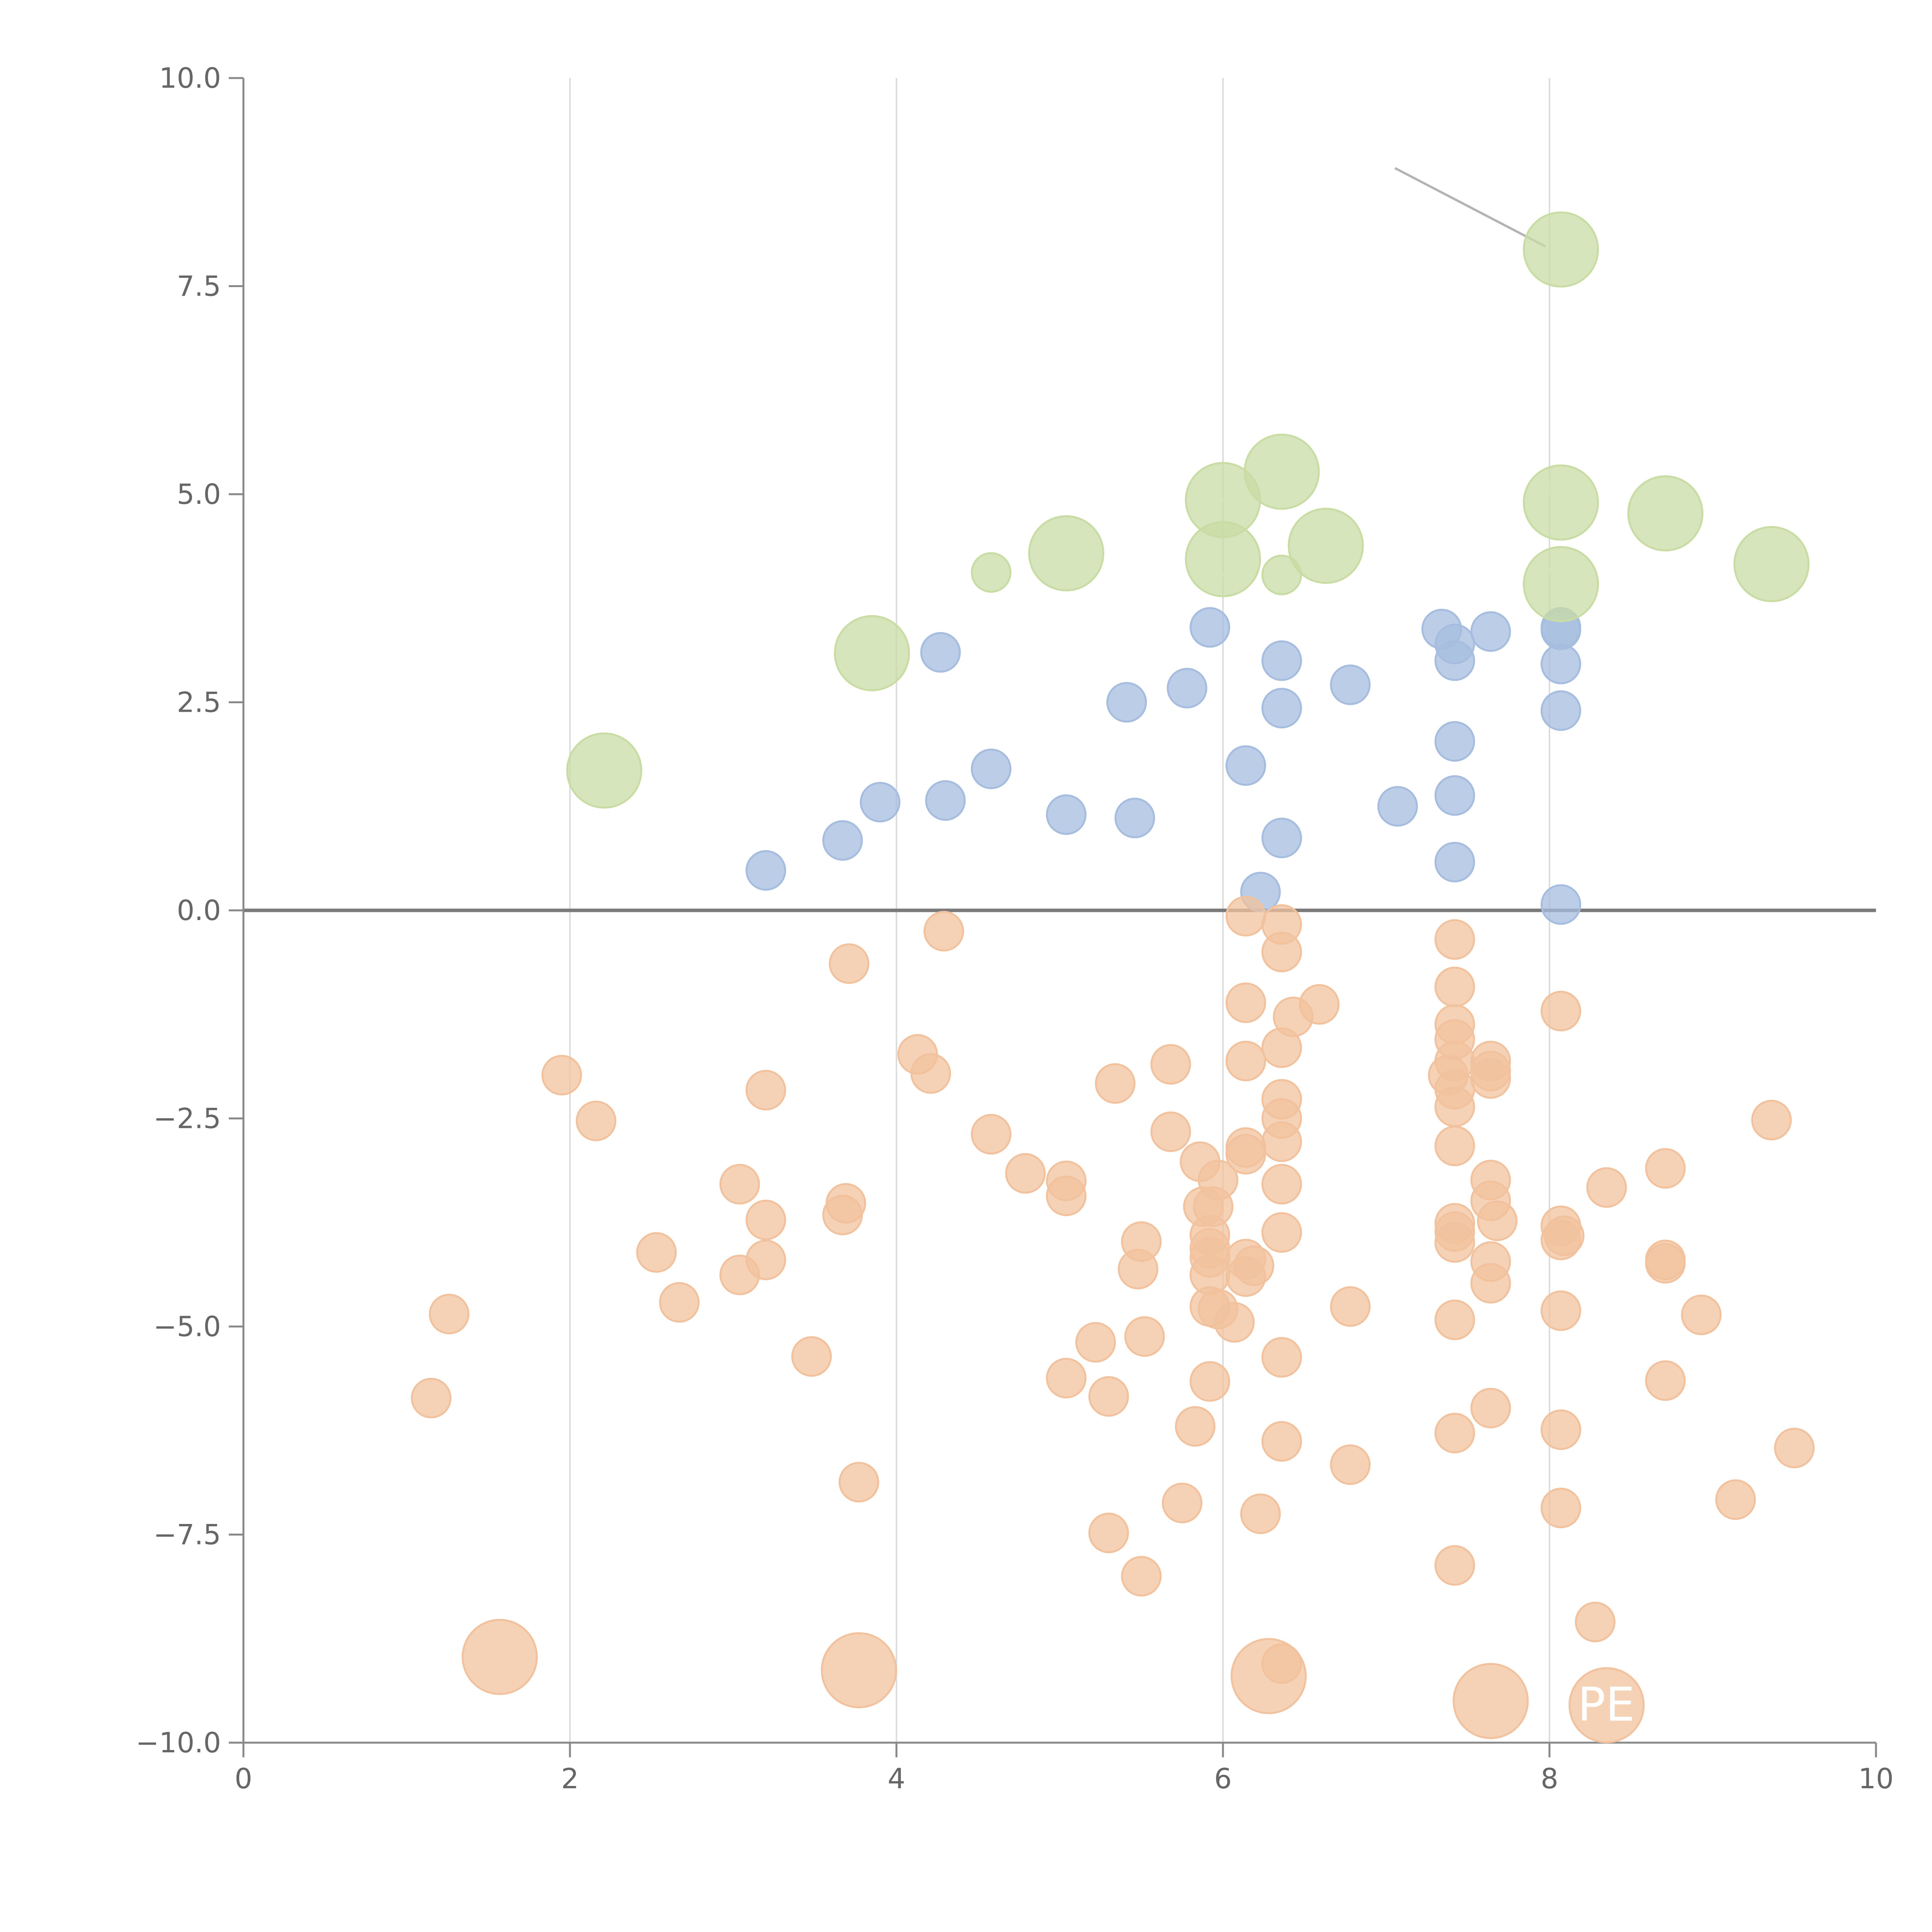  What do you see at coordinates (897, 1779) in the screenshot?
I see `x-tick-label: 4` at bounding box center [897, 1779].